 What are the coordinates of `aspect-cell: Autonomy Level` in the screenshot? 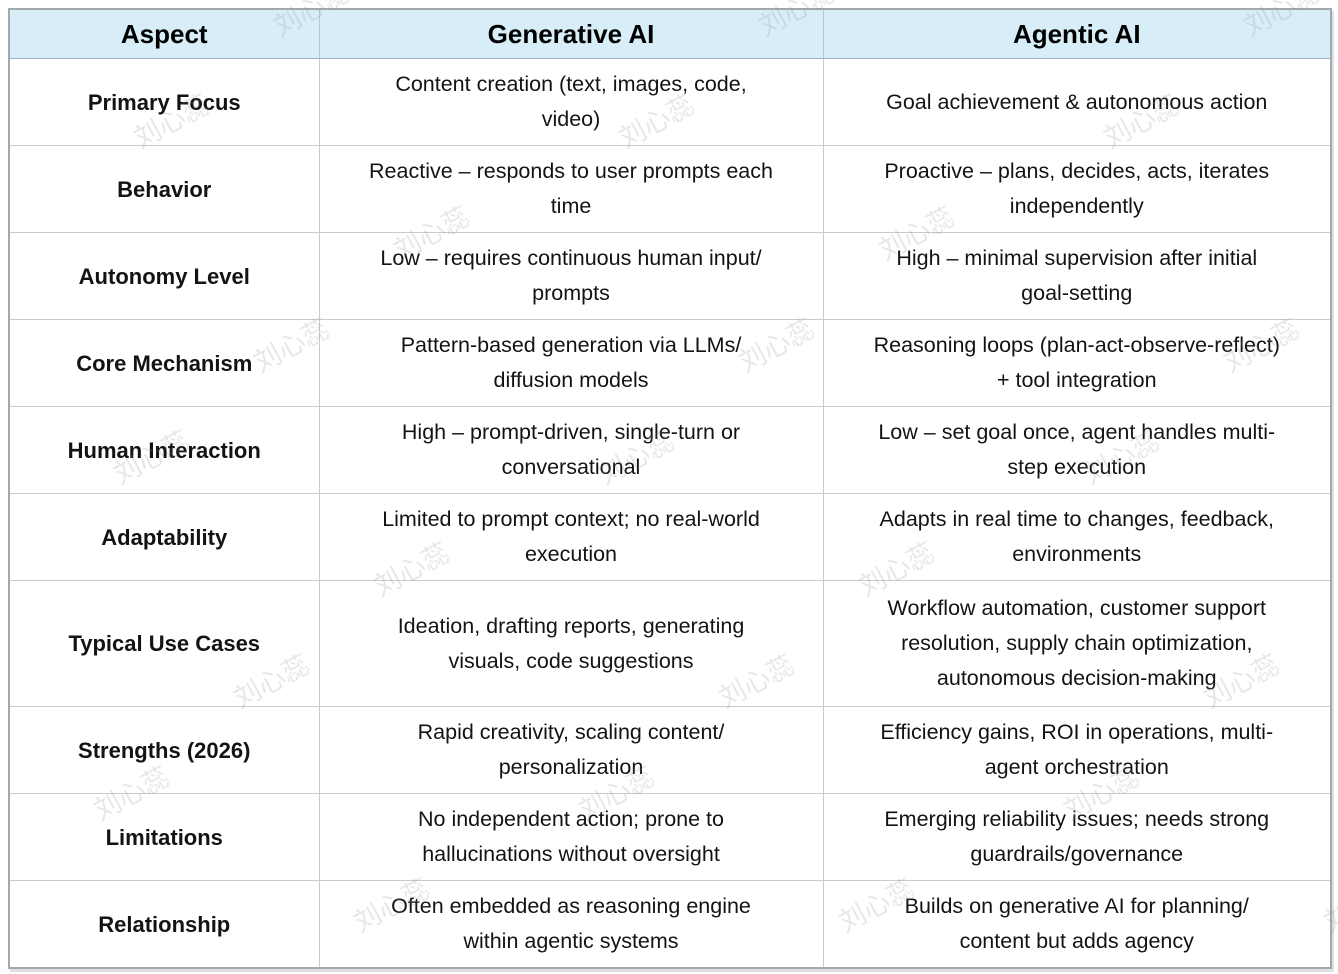 It's located at (164, 276).